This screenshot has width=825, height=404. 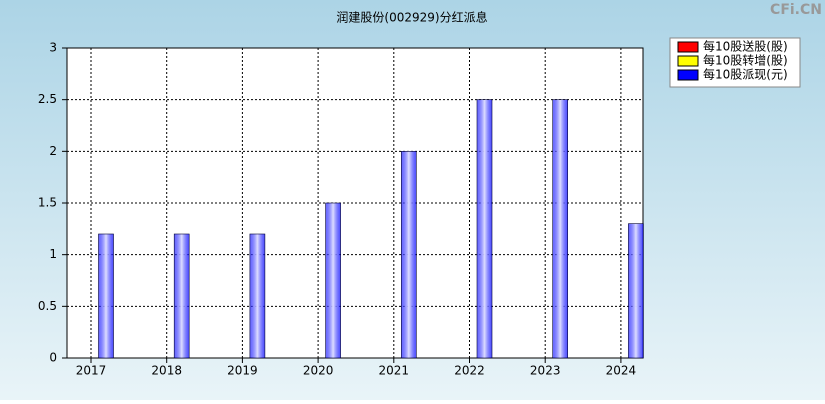 What do you see at coordinates (242, 371) in the screenshot?
I see `x-tick-label: 2019` at bounding box center [242, 371].